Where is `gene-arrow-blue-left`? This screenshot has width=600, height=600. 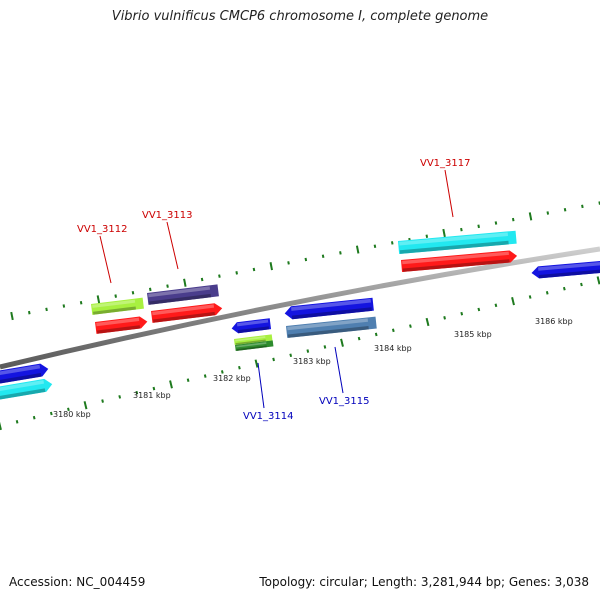 gene-arrow-blue-left is located at coordinates (24, 374).